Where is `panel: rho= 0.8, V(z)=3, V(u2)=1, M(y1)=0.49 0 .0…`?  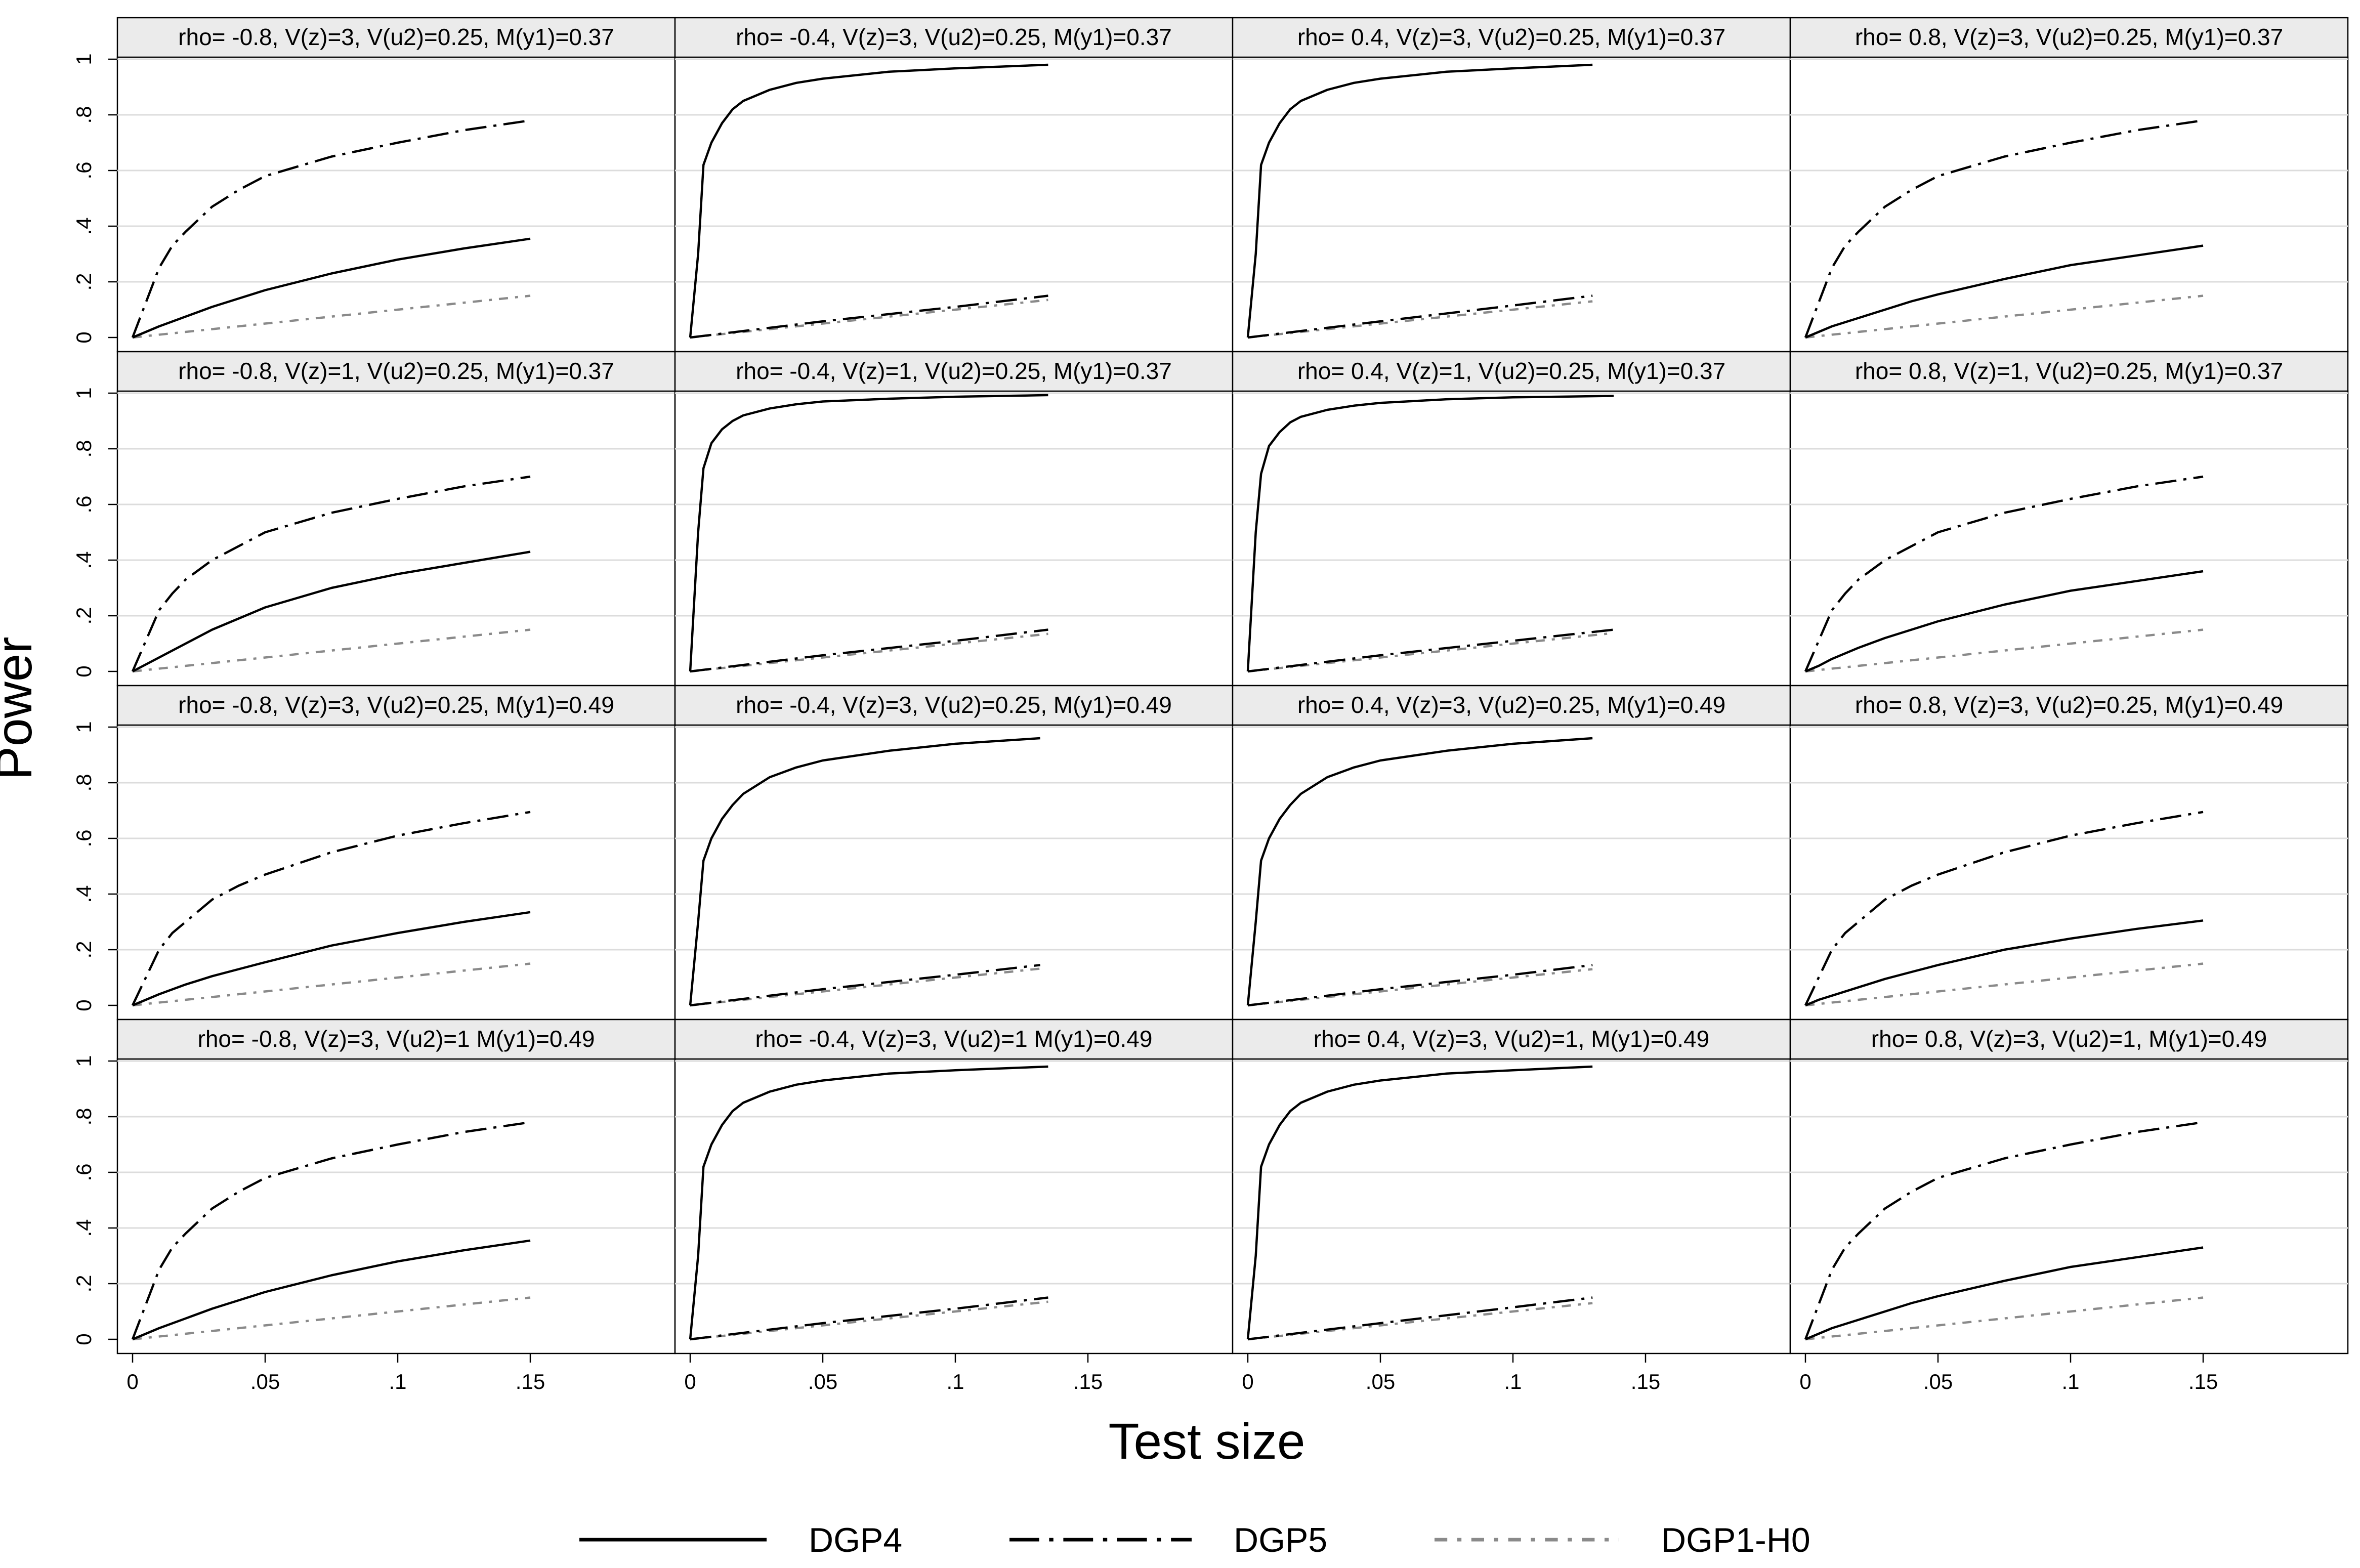
panel: rho= 0.8, V(z)=3, V(u2)=1, M(y1)=0.49 0 .0… is located at coordinates (2069, 1206).